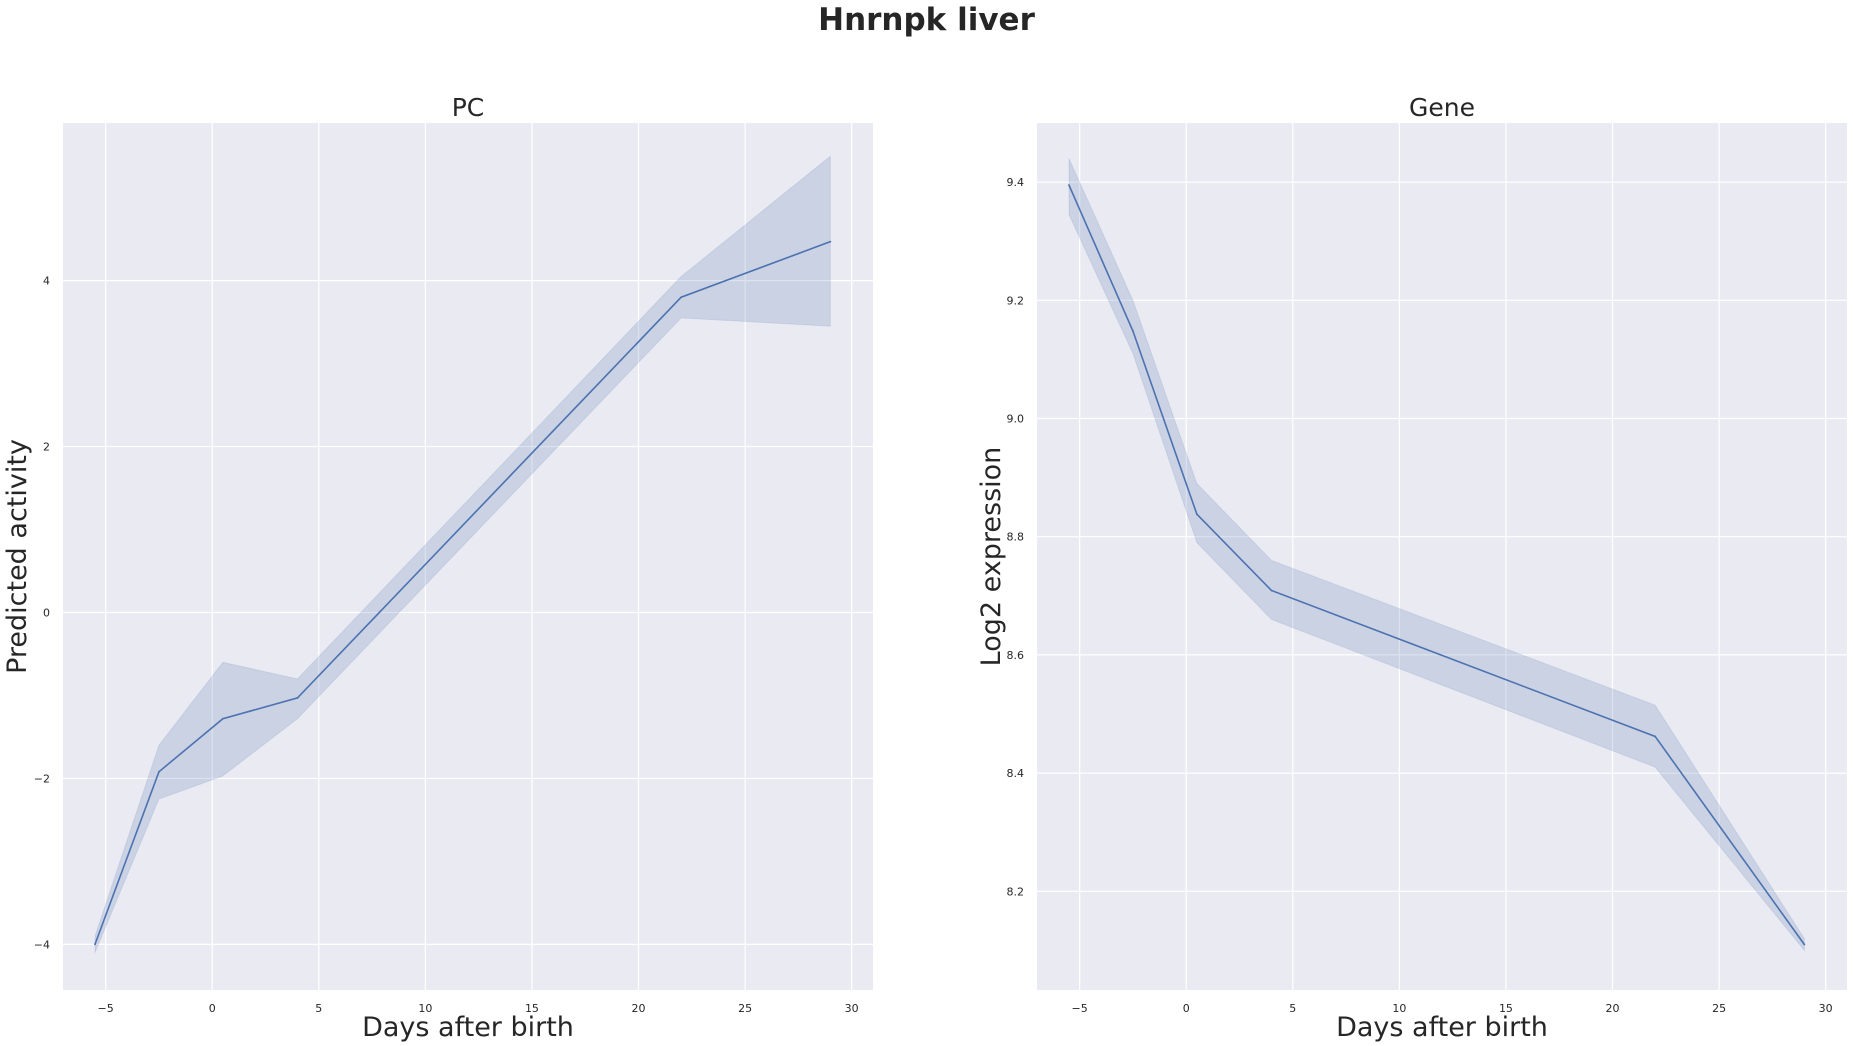 Image resolution: width=1853 pixels, height=1046 pixels. I want to click on figure-title: Hnrnpk liver, so click(926, 20).